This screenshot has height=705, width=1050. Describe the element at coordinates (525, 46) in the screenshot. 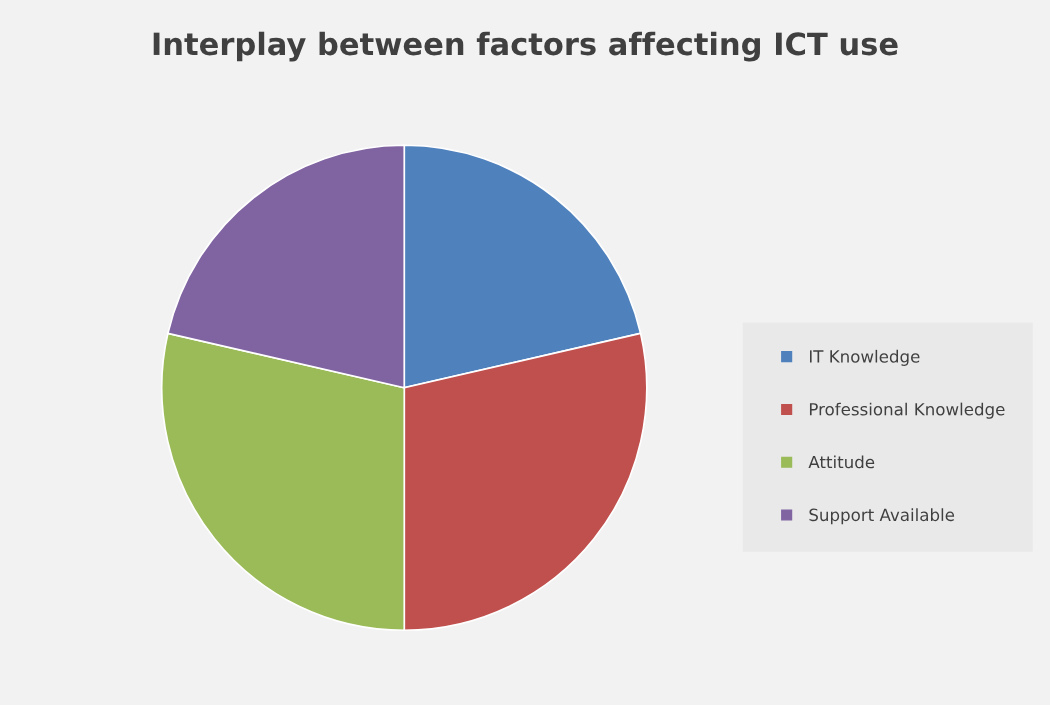

I see `chart-title: Interplay between factors affecting ICT use` at that location.